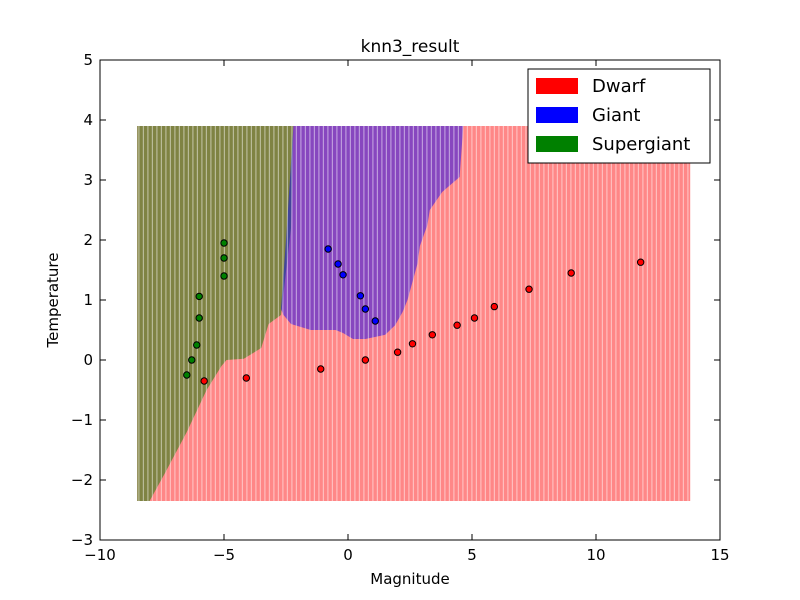 This screenshot has width=800, height=600. What do you see at coordinates (88, 300) in the screenshot?
I see `y-tick-label: 1` at bounding box center [88, 300].